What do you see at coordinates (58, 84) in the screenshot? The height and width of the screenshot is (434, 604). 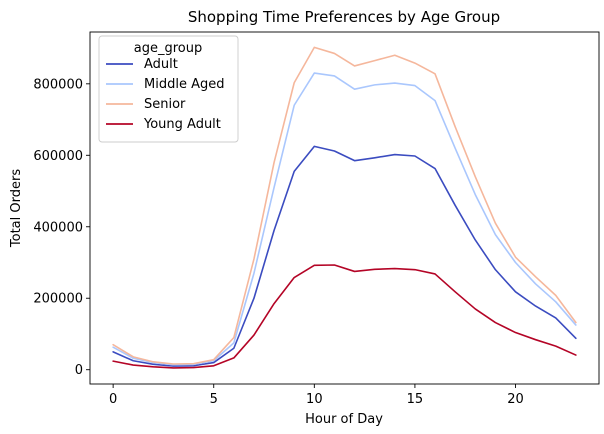 I see `y-tick-label: 800000` at bounding box center [58, 84].